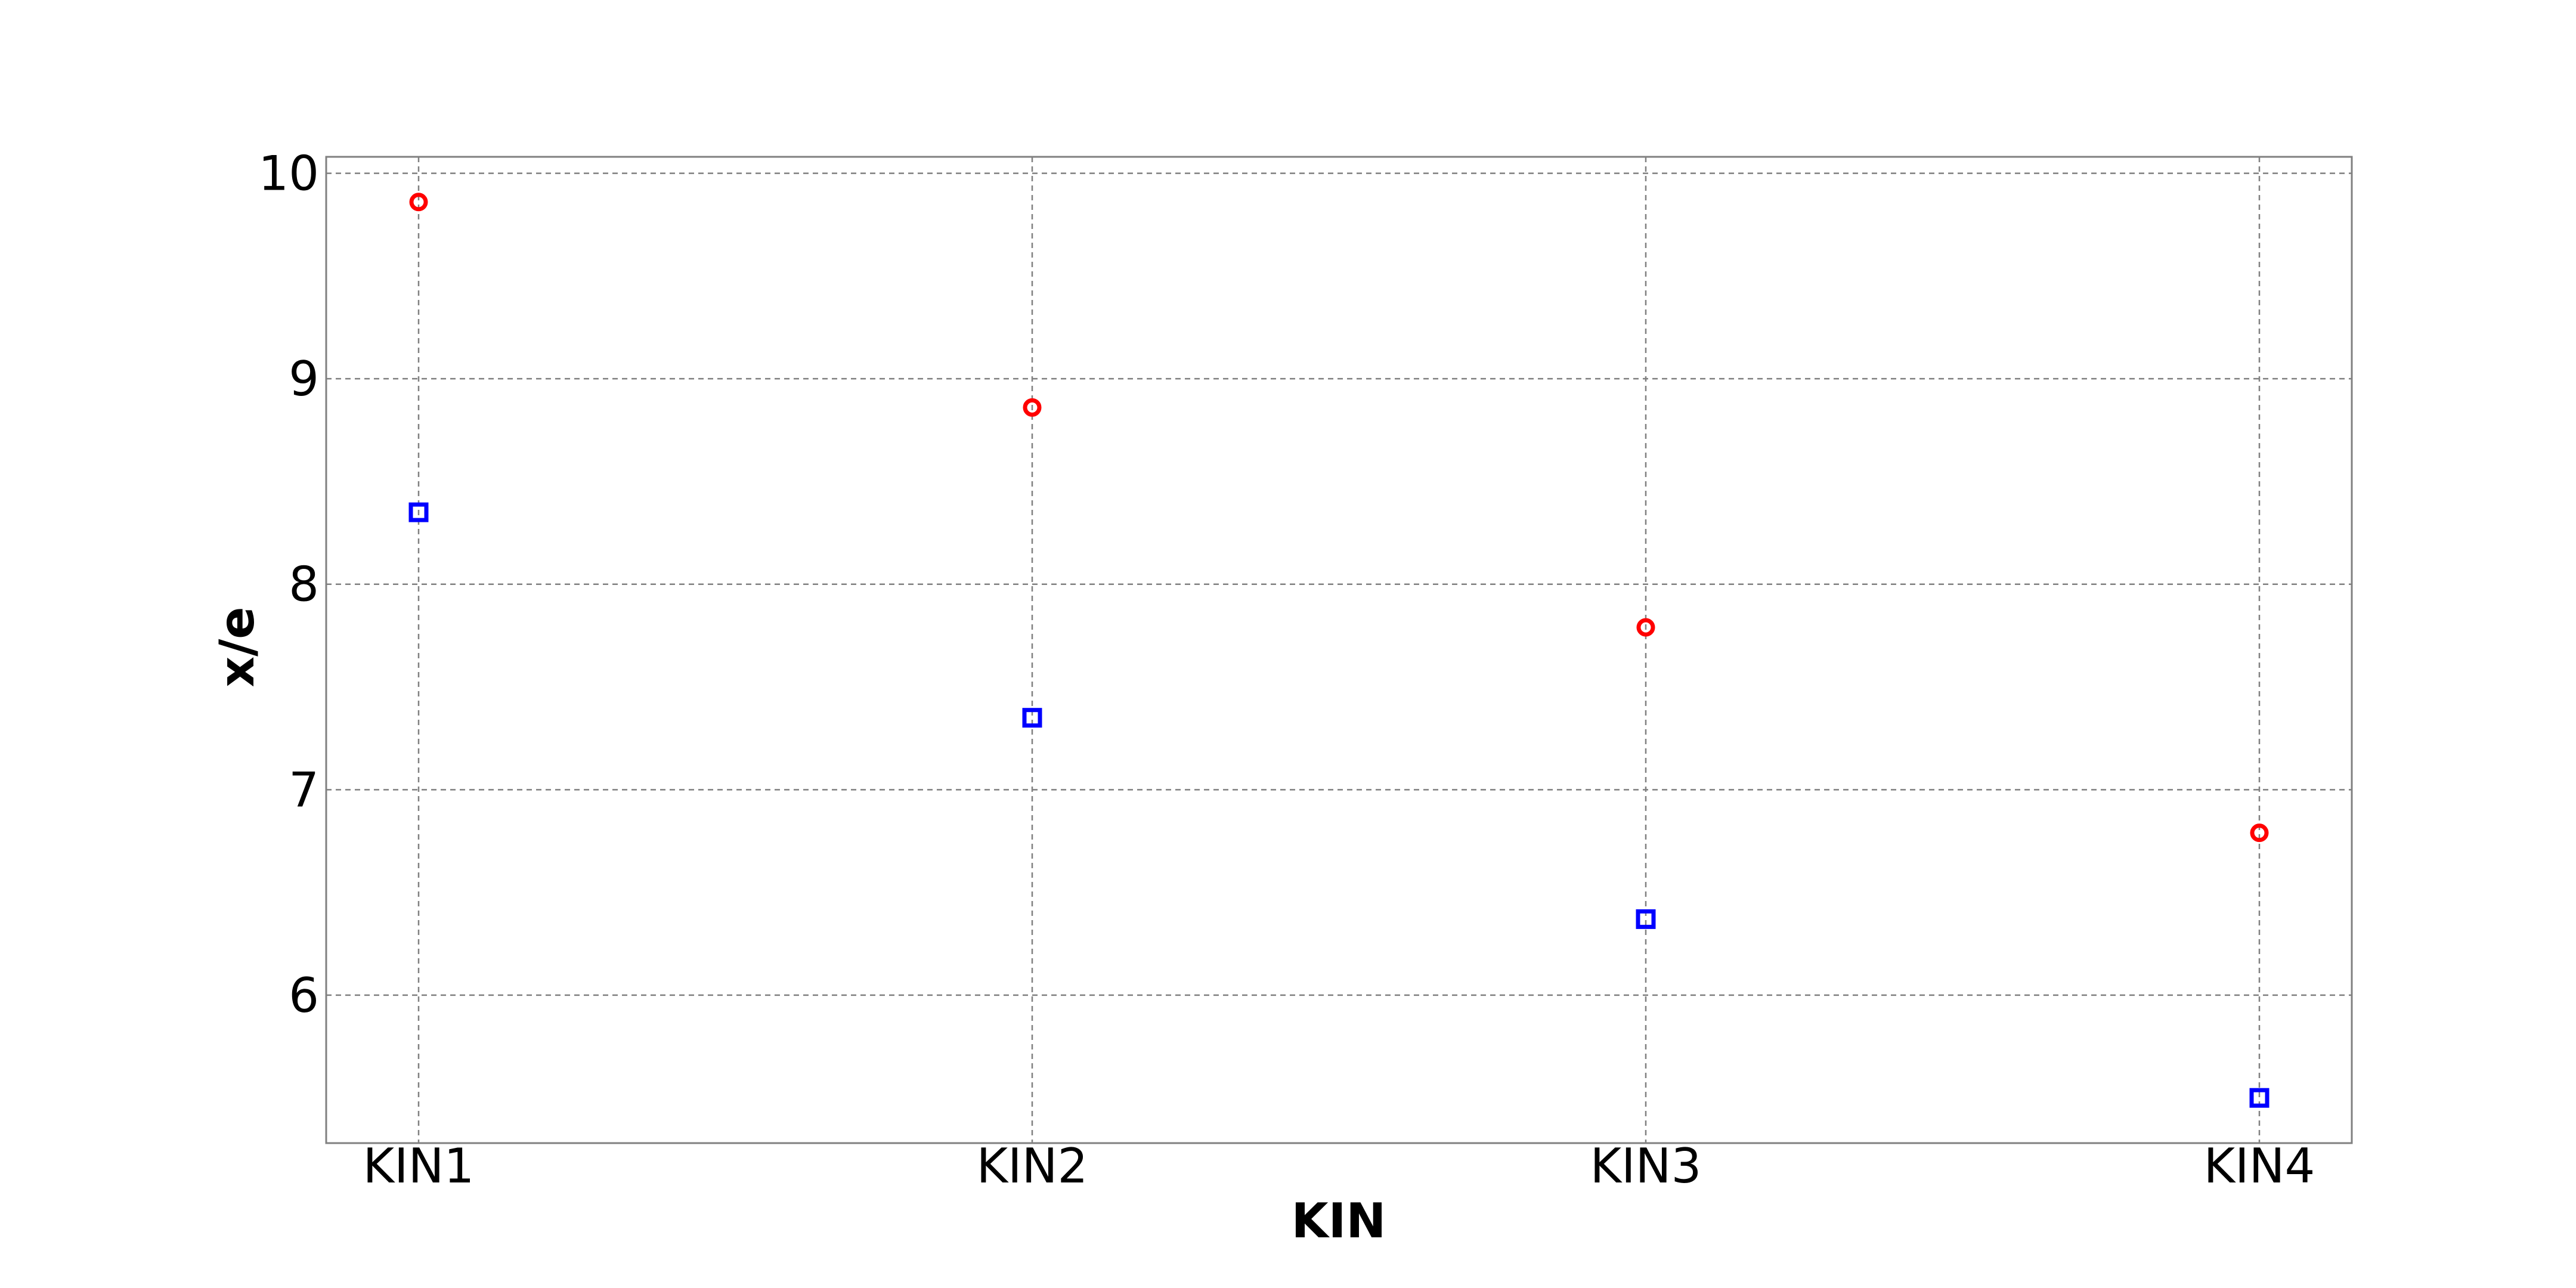 This screenshot has width=2576, height=1288. Describe the element at coordinates (237, 647) in the screenshot. I see `y-axis-title: x/e` at that location.